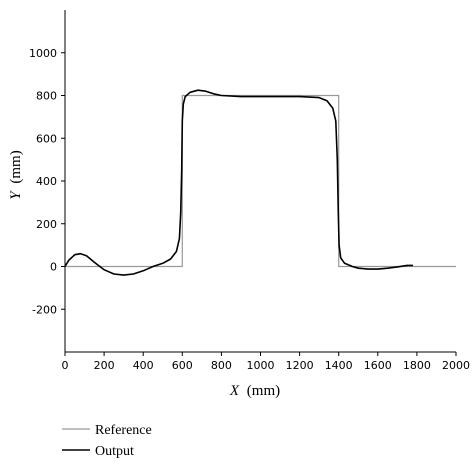  I want to click on x-tick-label: 200, so click(104, 365).